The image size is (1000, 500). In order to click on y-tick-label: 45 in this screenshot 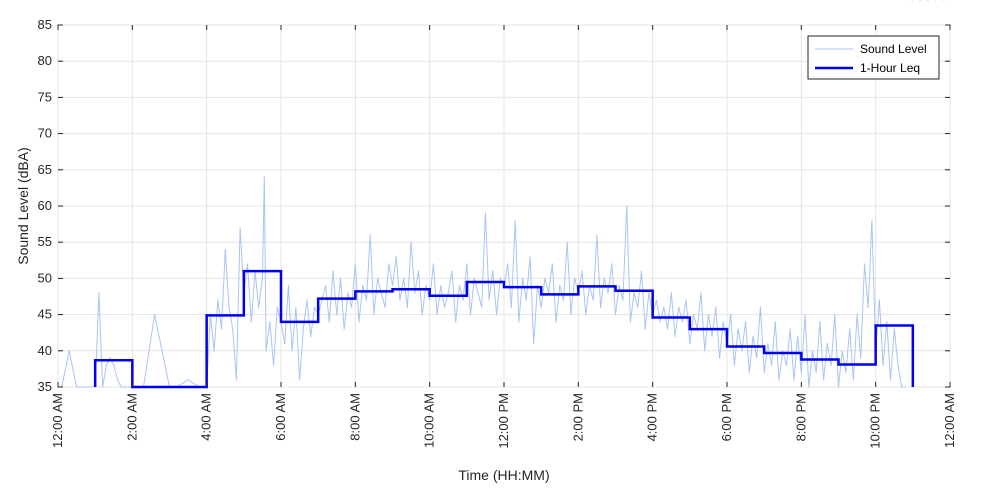, I will do `click(45, 314)`.